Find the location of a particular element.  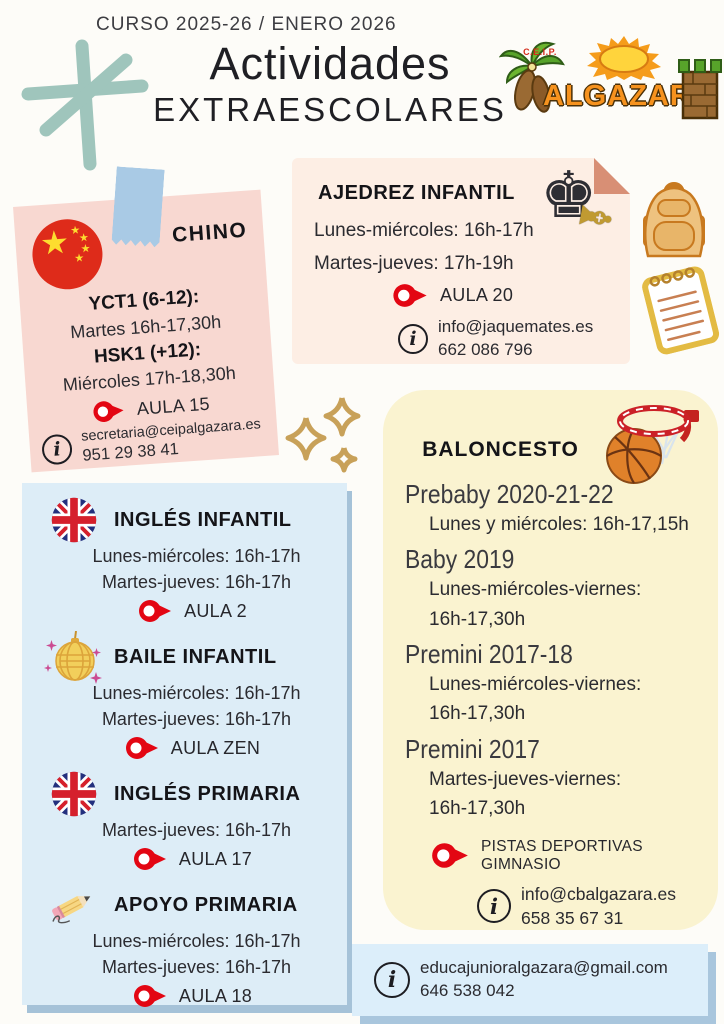

group-schedule-line: Lunes y miércoles: 16h-17,15h is located at coordinates (559, 524).